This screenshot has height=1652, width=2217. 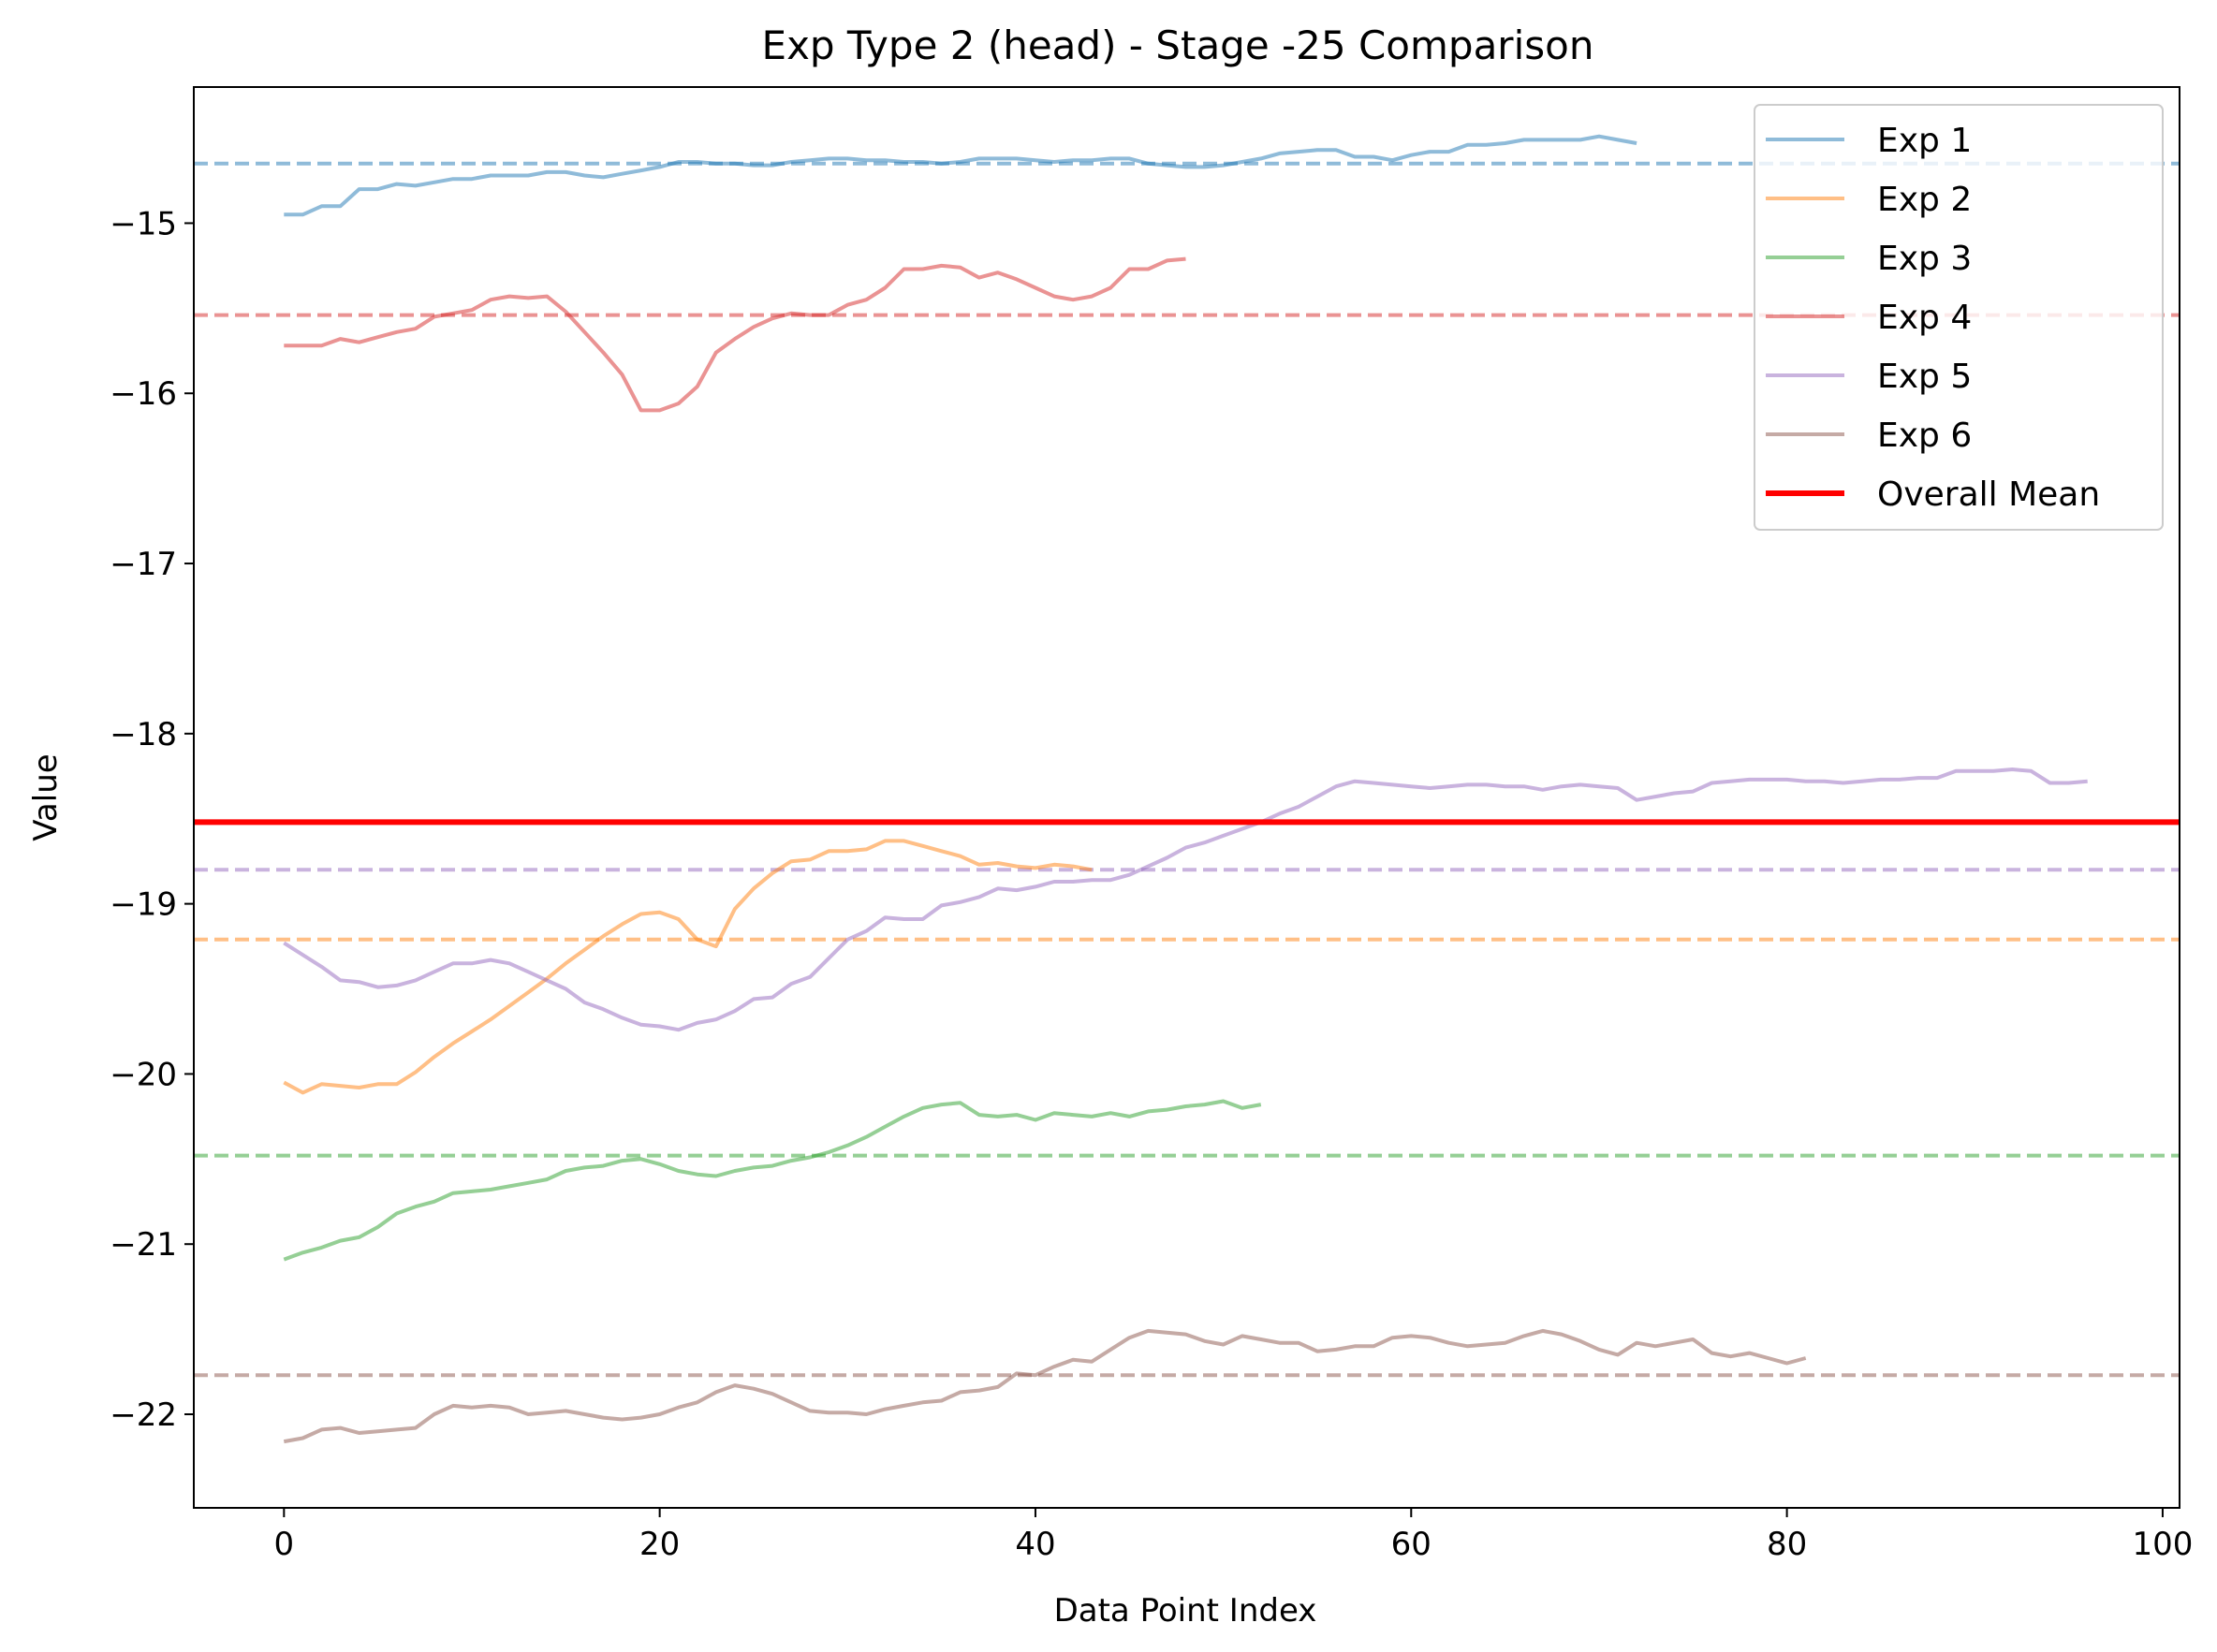 I want to click on y-tick-label: −15, so click(x=143, y=224).